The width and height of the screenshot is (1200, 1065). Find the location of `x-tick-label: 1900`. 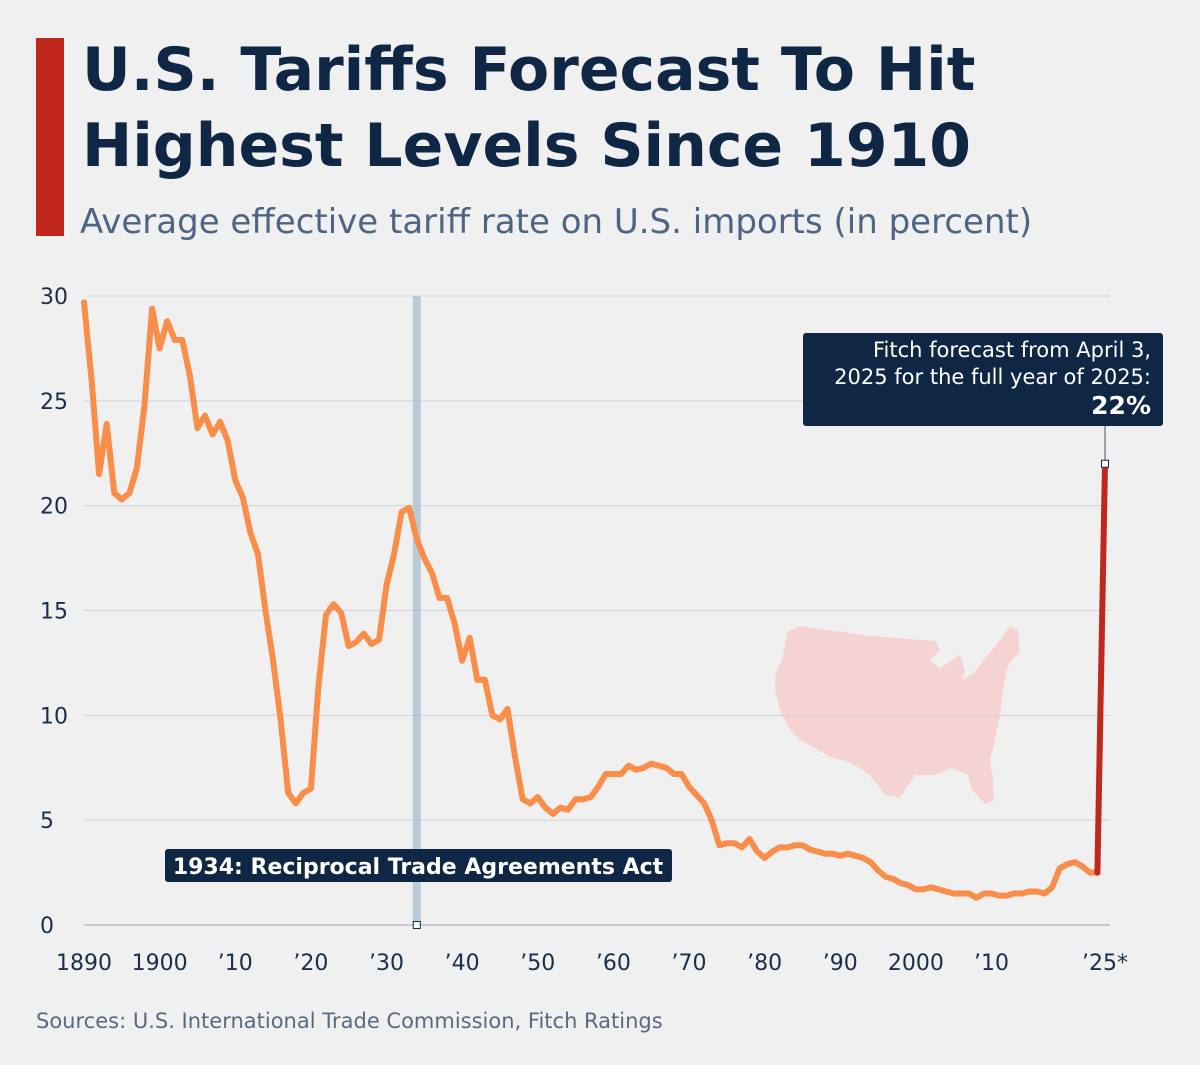

x-tick-label: 1900 is located at coordinates (160, 963).